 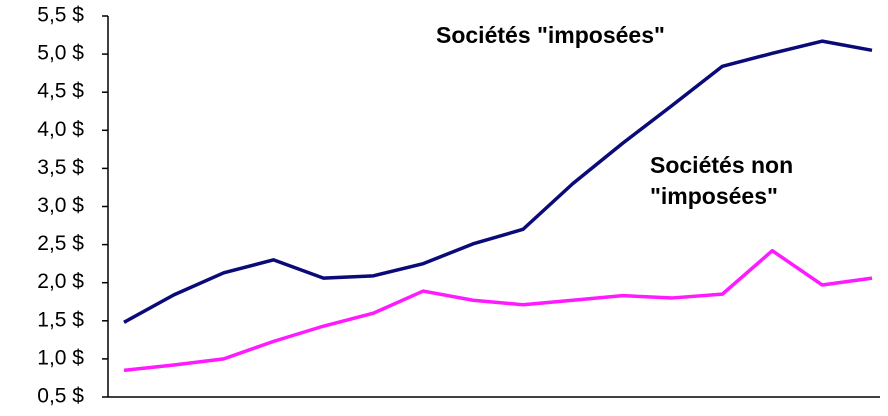 I want to click on y-tick-label: 4,5 $, so click(x=60, y=91).